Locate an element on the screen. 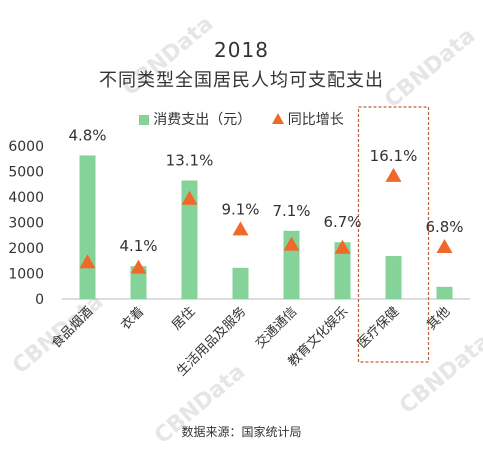 This screenshot has height=451, width=483. growth-label: 6.7% is located at coordinates (342, 222).